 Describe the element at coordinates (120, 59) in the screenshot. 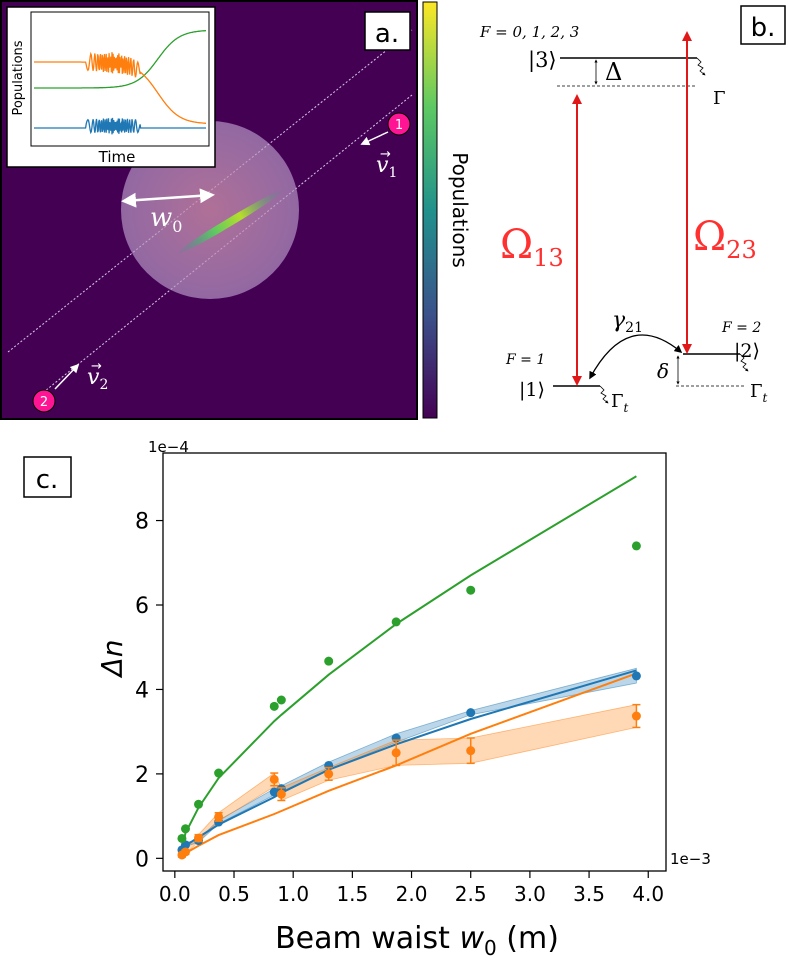

I see `inset-green-population` at that location.